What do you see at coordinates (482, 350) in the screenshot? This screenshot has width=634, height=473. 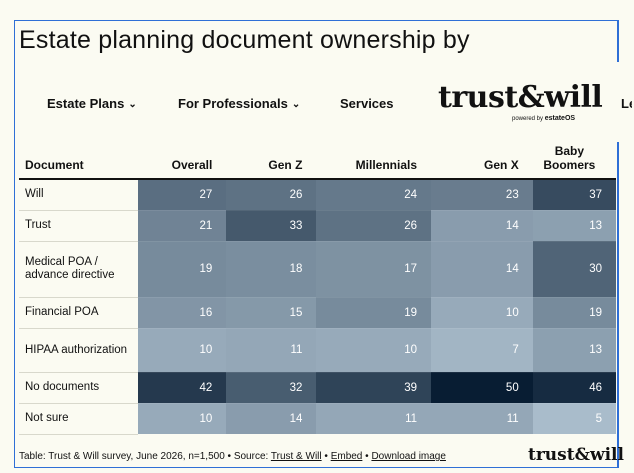 I see `table-cell: 7` at bounding box center [482, 350].